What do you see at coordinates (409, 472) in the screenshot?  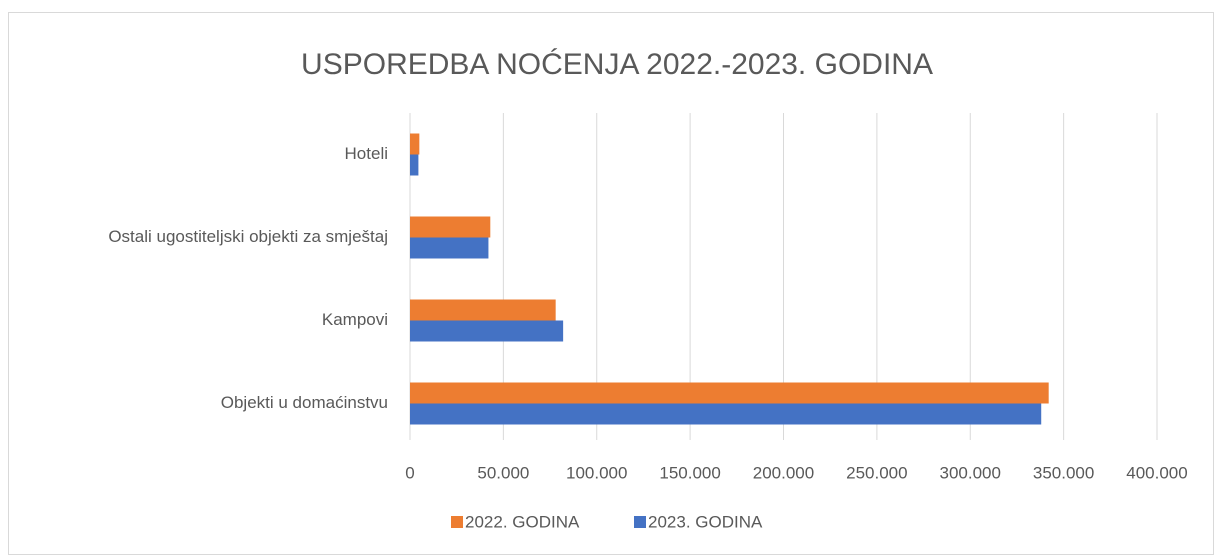 I see `x-tick-label: 0` at bounding box center [409, 472].